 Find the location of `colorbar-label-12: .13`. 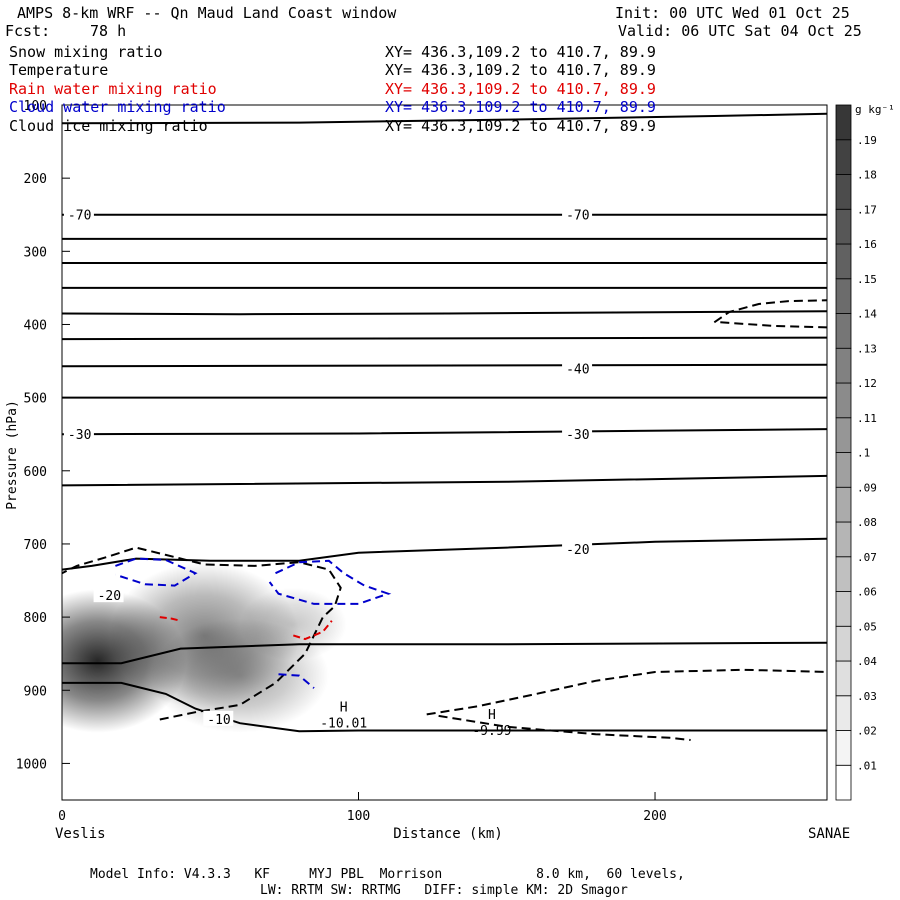

colorbar-label-12: .13 is located at coordinates (867, 348).